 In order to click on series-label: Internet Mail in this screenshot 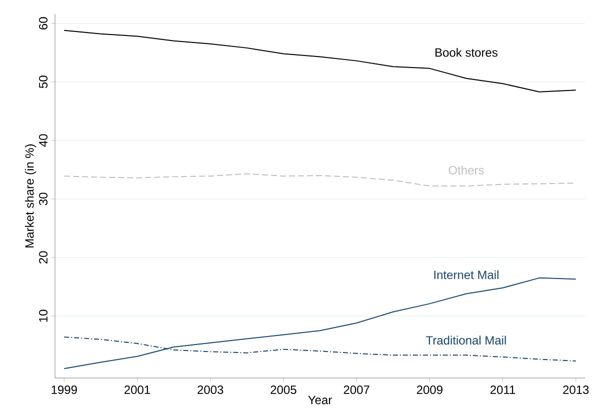, I will do `click(466, 275)`.